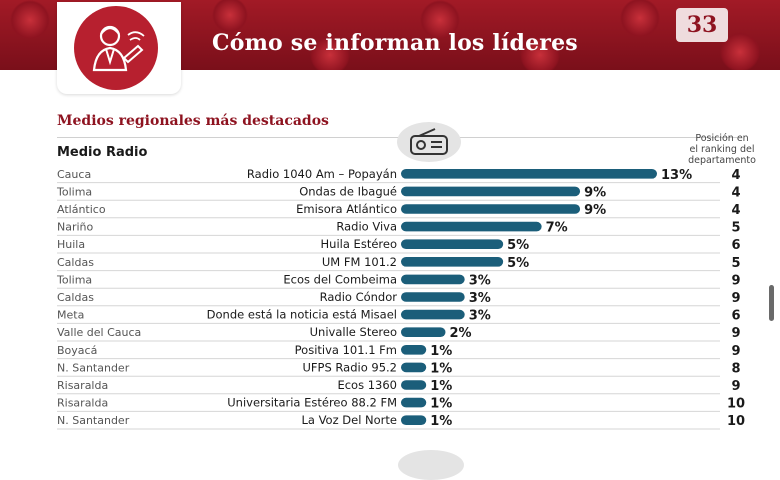 This screenshot has height=480, width=780. Describe the element at coordinates (74, 174) in the screenshot. I see `department-label: Cauca` at that location.